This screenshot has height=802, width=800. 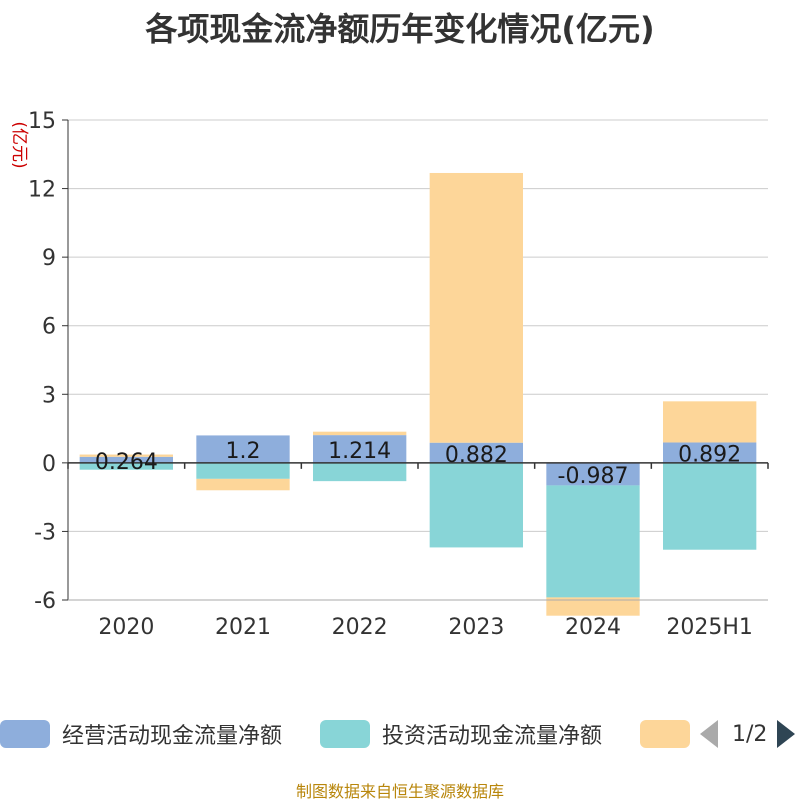 What do you see at coordinates (492, 736) in the screenshot?
I see `legend-label: 投资活动现金流量净额` at bounding box center [492, 736].